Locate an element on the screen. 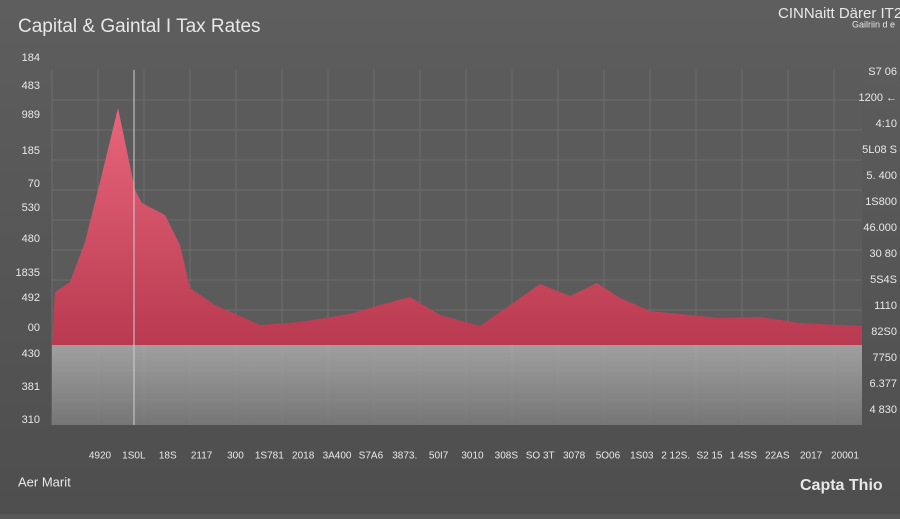 Image resolution: width=900 pixels, height=519 pixels. x-tick-label: 300 is located at coordinates (235, 456).